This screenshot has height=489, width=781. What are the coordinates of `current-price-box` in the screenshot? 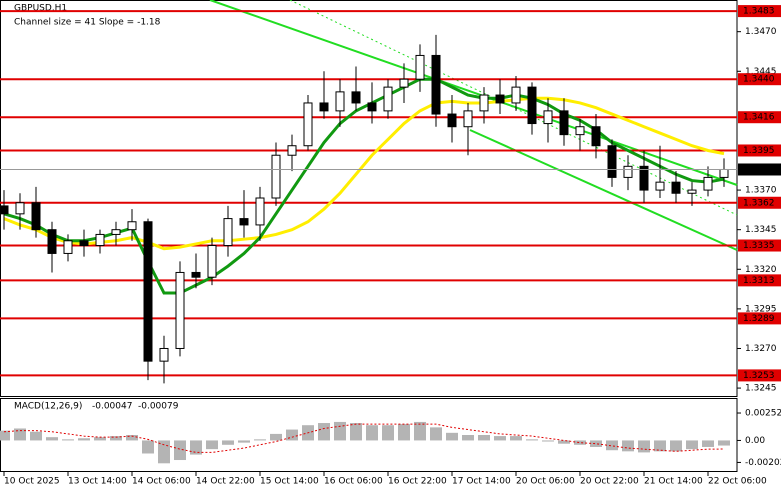 It's located at (759, 169).